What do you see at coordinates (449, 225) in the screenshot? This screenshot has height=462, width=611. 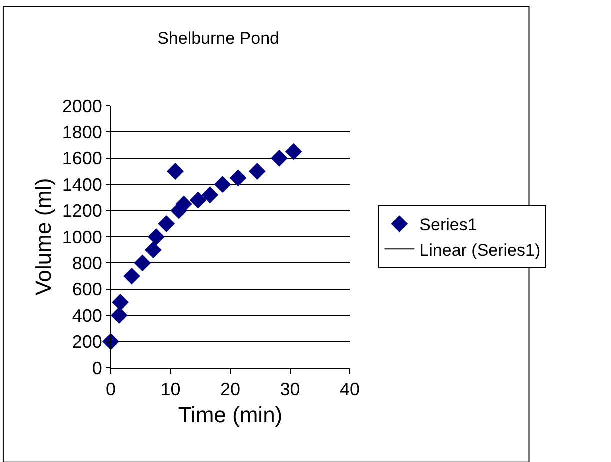 I see `legend-label: Series1` at bounding box center [449, 225].